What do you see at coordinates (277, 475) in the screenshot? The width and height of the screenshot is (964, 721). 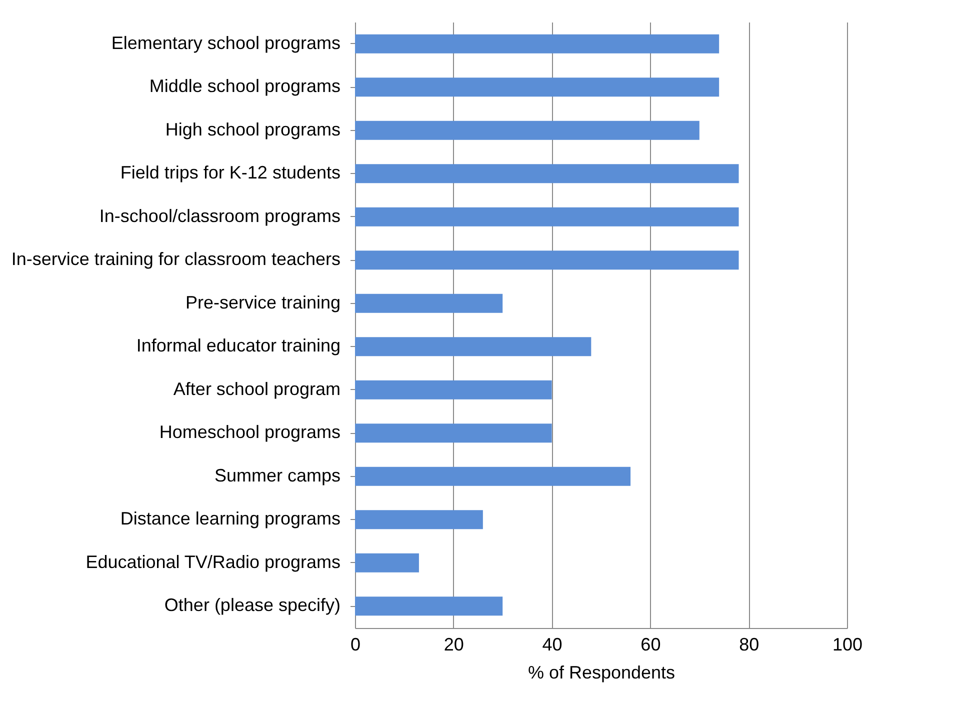 I see `y-tick-label: Summer camps` at bounding box center [277, 475].